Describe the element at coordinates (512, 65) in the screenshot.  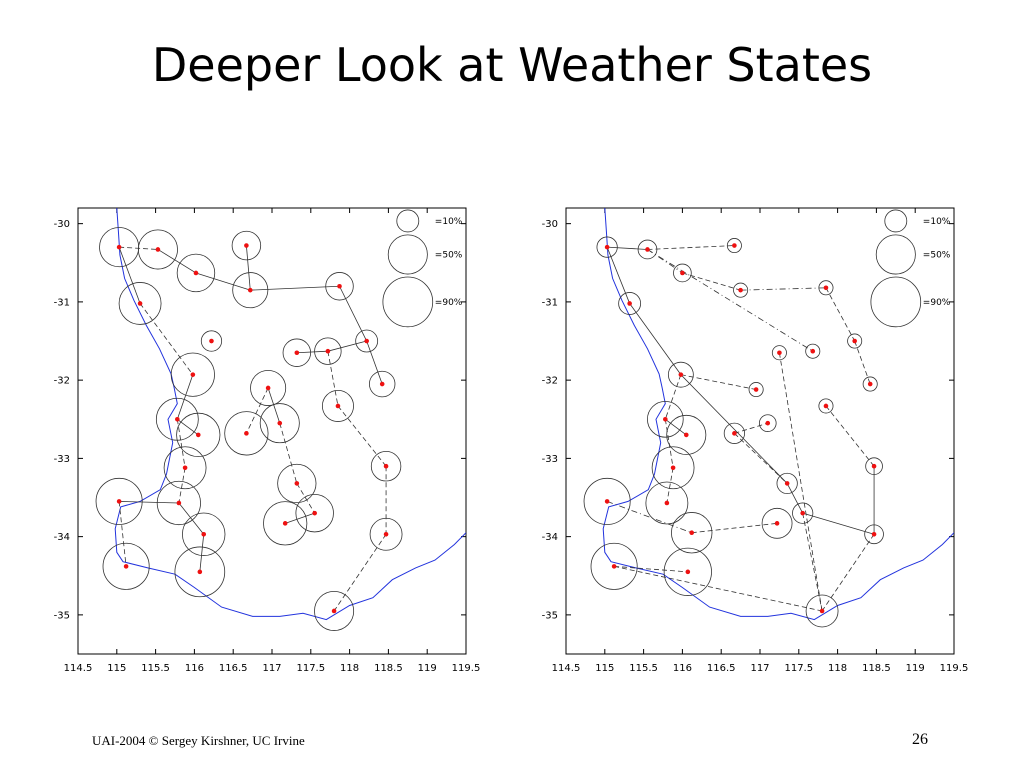
I see `slide-title: Deeper Look at Weather States` at that location.